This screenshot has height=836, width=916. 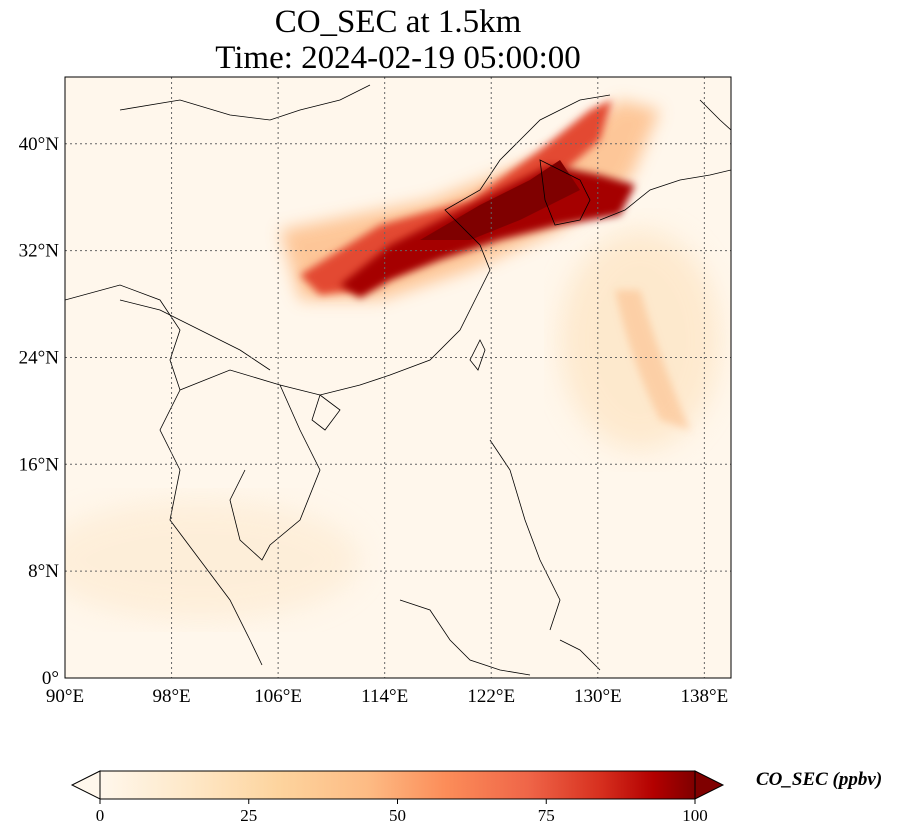 What do you see at coordinates (709, 785) in the screenshot?
I see `colorbar-extend-high` at bounding box center [709, 785].